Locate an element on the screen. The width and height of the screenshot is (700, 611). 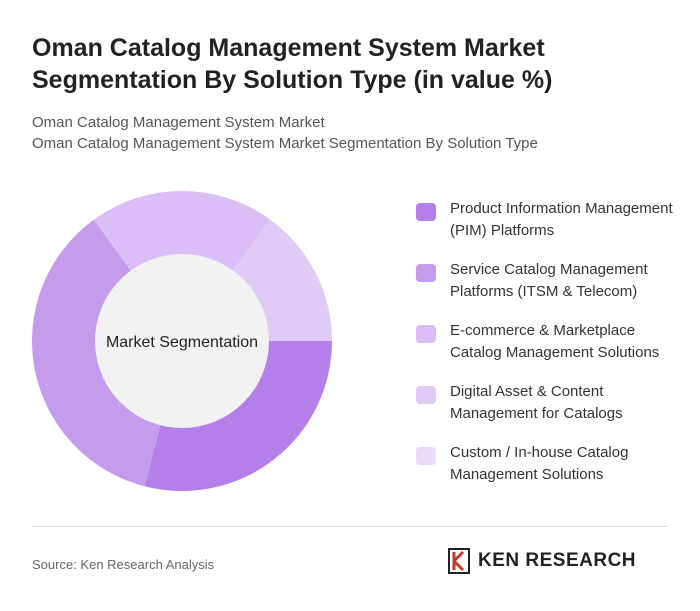
donut-hole is located at coordinates (182, 341).